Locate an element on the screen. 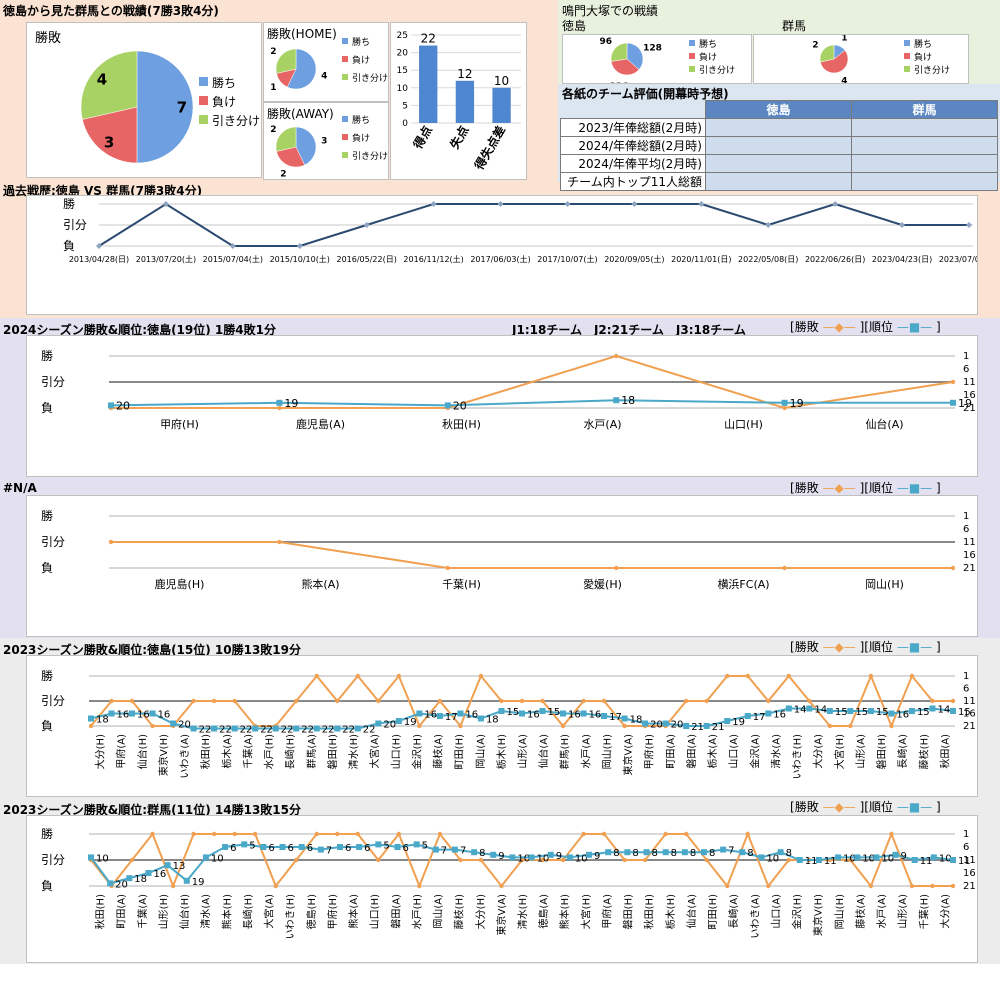  rank-axis-label: 21 is located at coordinates (969, 568).